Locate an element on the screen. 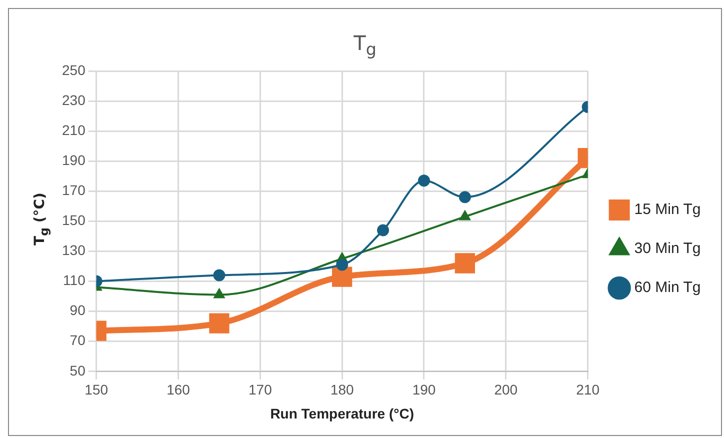  legend-label: 15 Min Tg is located at coordinates (667, 209).